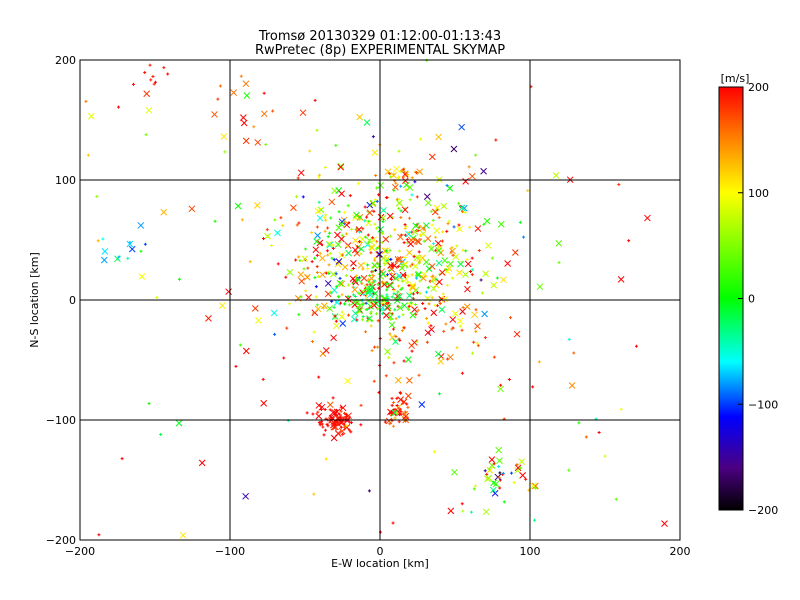 The height and width of the screenshot is (600, 800). I want to click on x-tick-label: −100, so click(230, 551).